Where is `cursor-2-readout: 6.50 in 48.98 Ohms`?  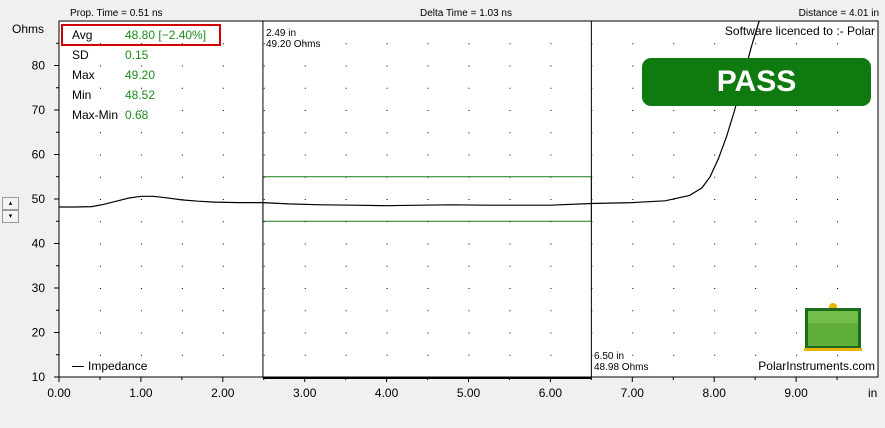
cursor-2-readout: 6.50 in 48.98 Ohms is located at coordinates (621, 362).